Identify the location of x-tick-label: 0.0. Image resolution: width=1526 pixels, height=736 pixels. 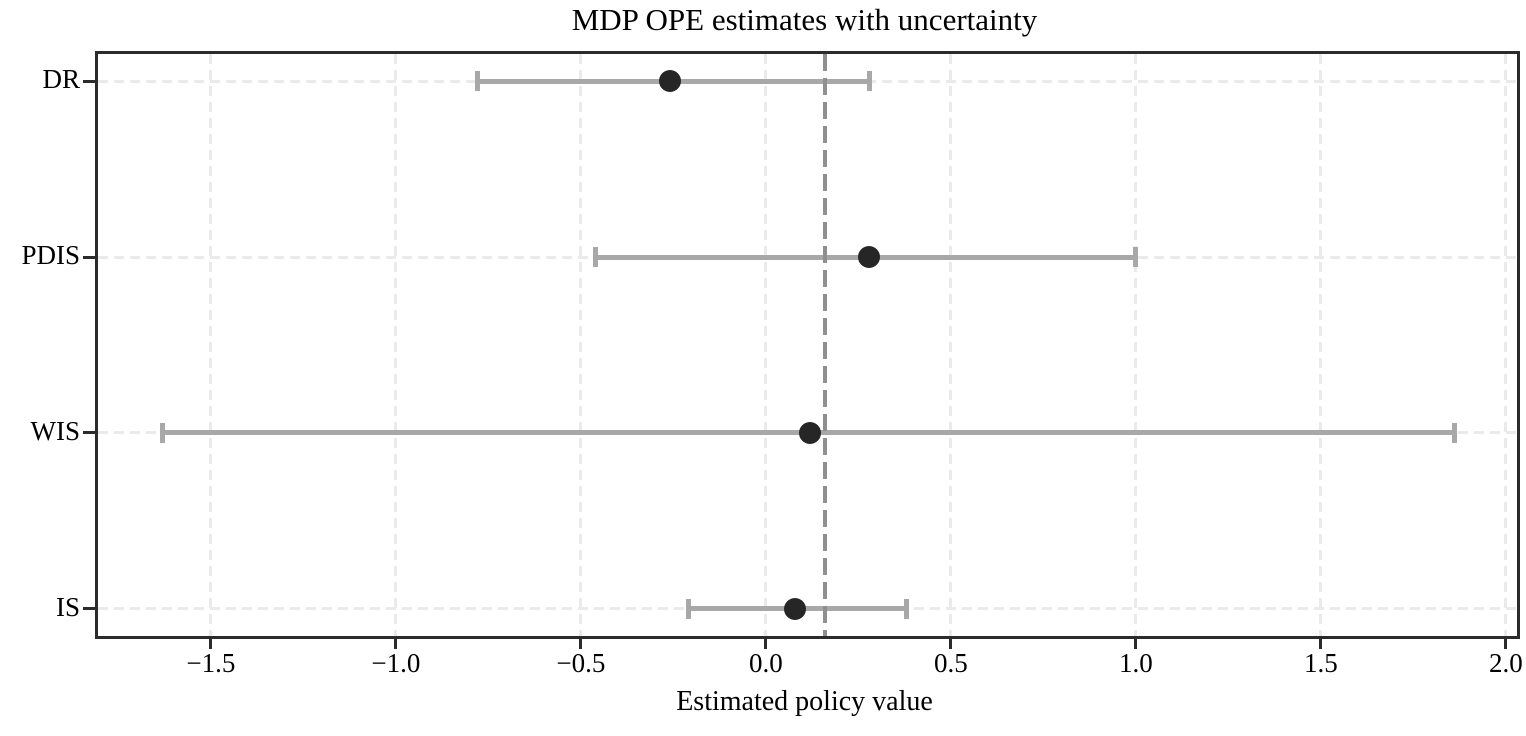
(765, 663).